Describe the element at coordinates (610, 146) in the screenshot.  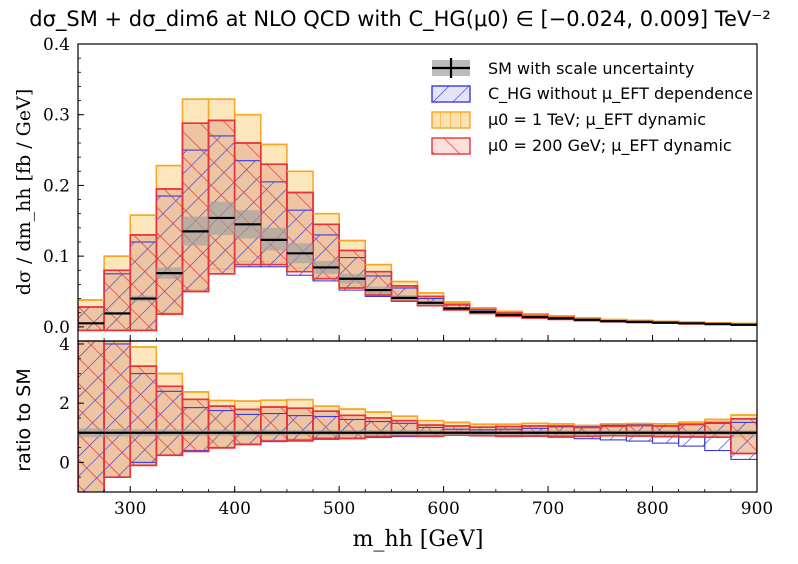
I see `legend-label-mu0-200gev: μ0 = 200 GeV; μ_EFT dynamic` at that location.